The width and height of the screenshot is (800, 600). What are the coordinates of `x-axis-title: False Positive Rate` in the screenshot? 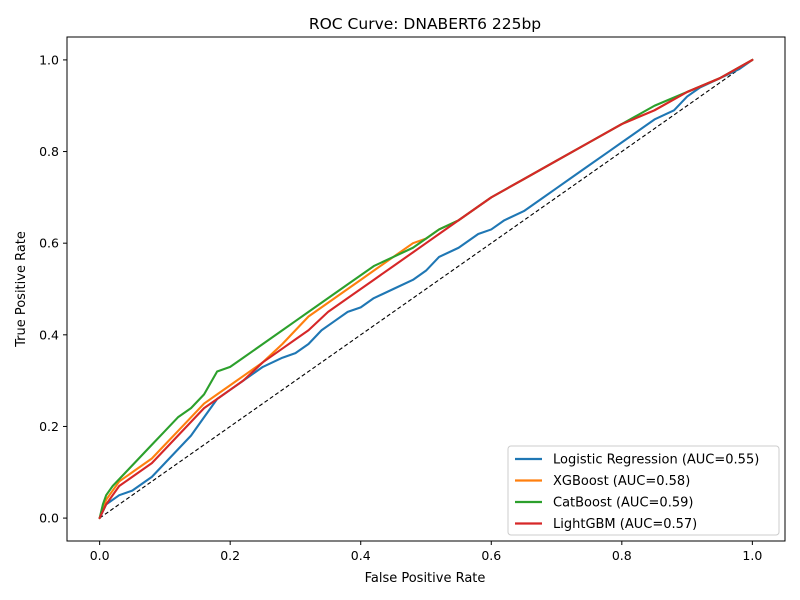 It's located at (425, 578).